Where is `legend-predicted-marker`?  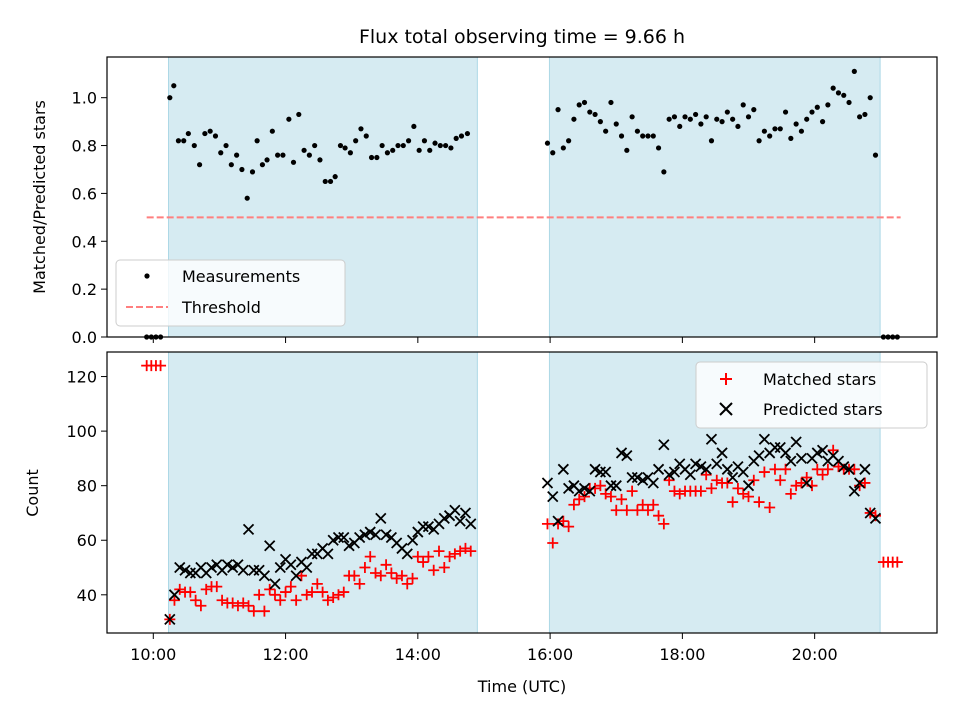 legend-predicted-marker is located at coordinates (726, 409).